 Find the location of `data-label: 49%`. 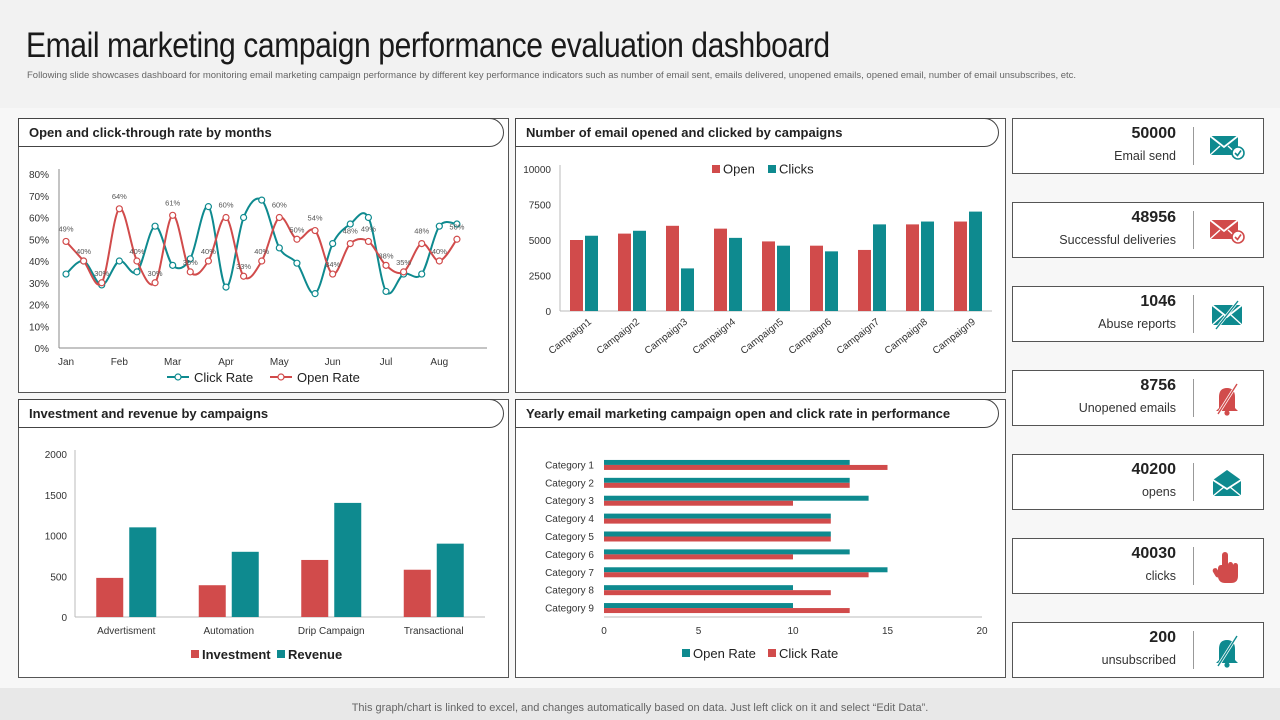

data-label: 49% is located at coordinates (65, 228).